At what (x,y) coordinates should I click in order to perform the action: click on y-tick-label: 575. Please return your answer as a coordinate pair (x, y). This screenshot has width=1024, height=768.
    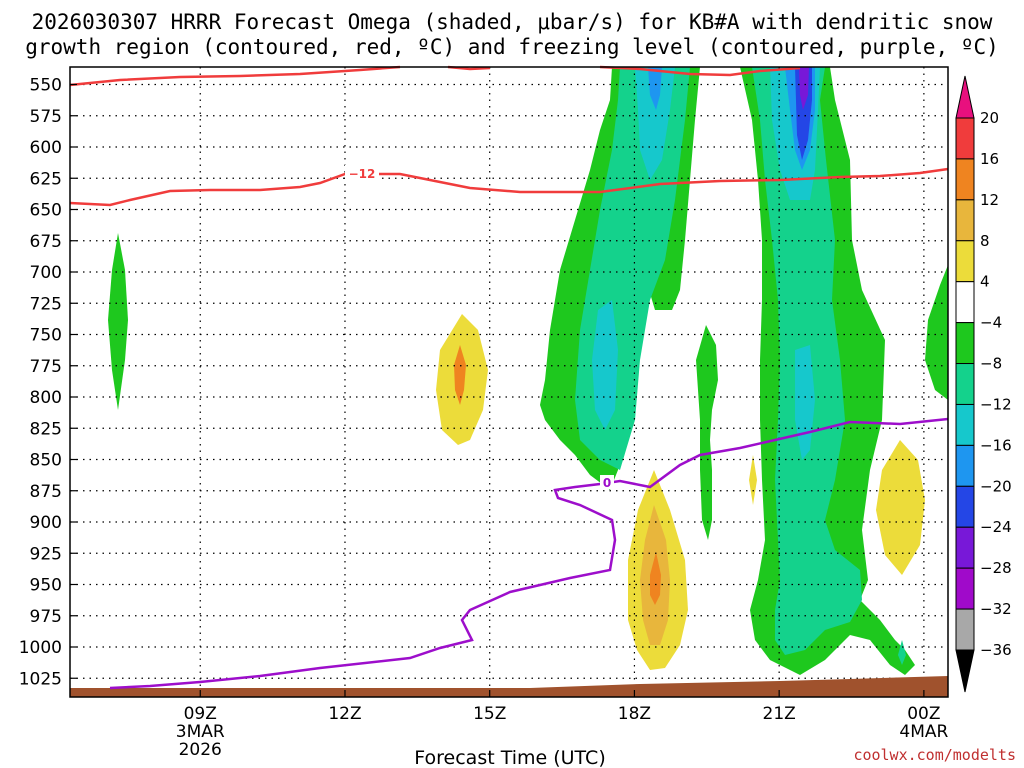
    Looking at the image, I should click on (46, 117).